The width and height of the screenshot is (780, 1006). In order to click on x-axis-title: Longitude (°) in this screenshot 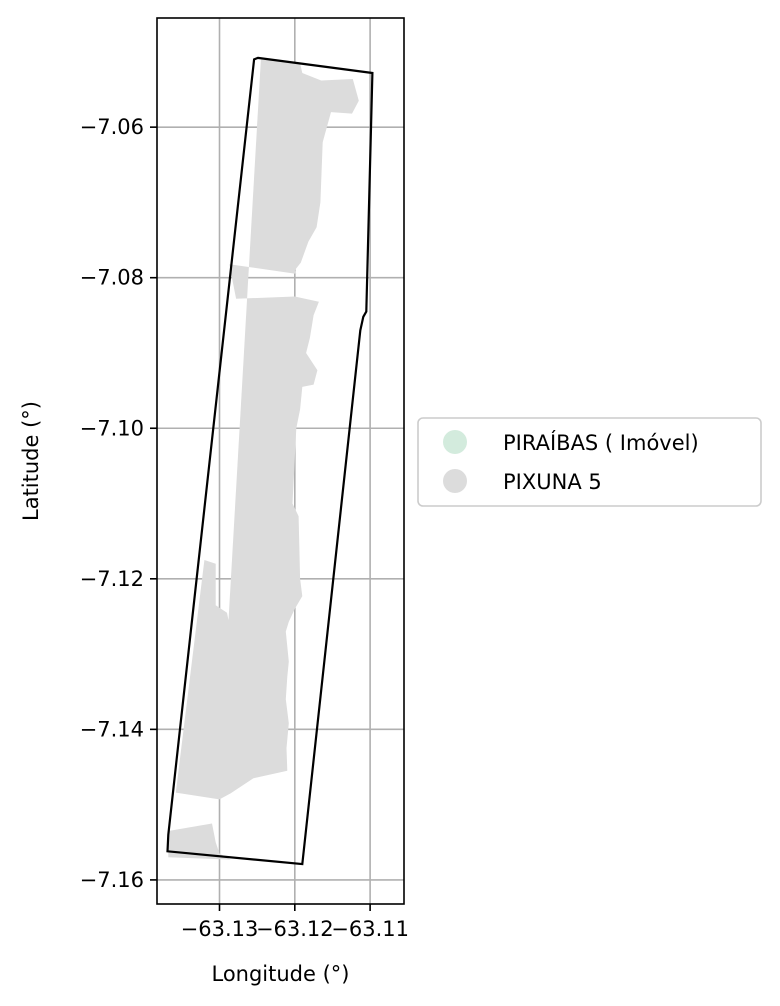, I will do `click(280, 974)`.